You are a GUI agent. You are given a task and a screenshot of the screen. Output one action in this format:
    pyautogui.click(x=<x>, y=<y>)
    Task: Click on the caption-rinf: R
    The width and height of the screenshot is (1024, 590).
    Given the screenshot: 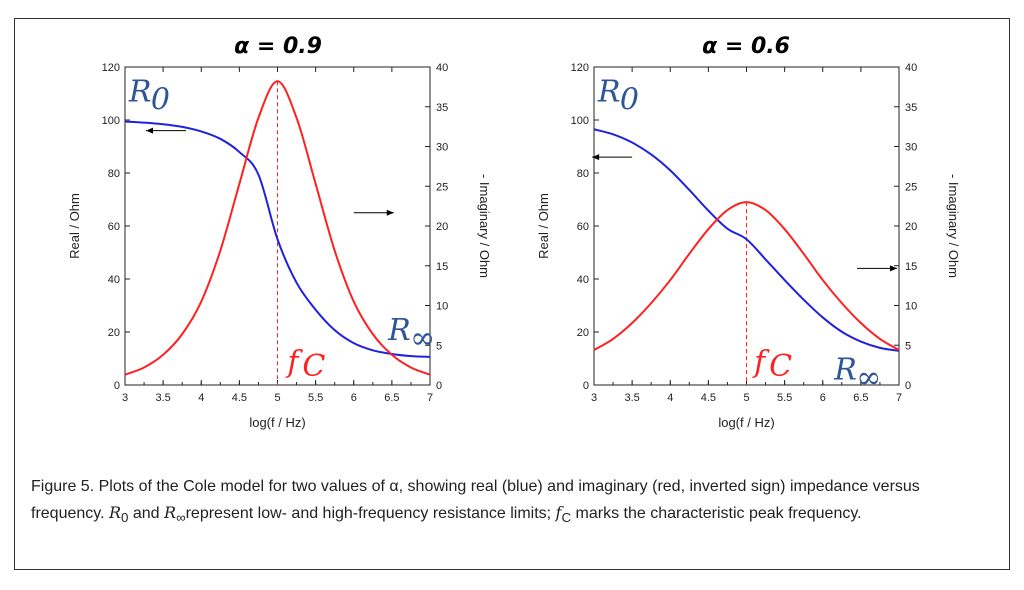 What is the action you would take?
    pyautogui.click(x=170, y=512)
    